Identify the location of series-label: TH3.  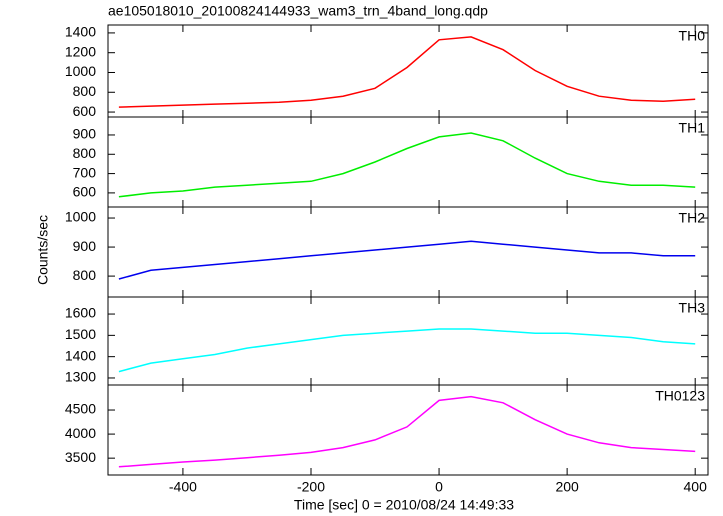
(692, 308).